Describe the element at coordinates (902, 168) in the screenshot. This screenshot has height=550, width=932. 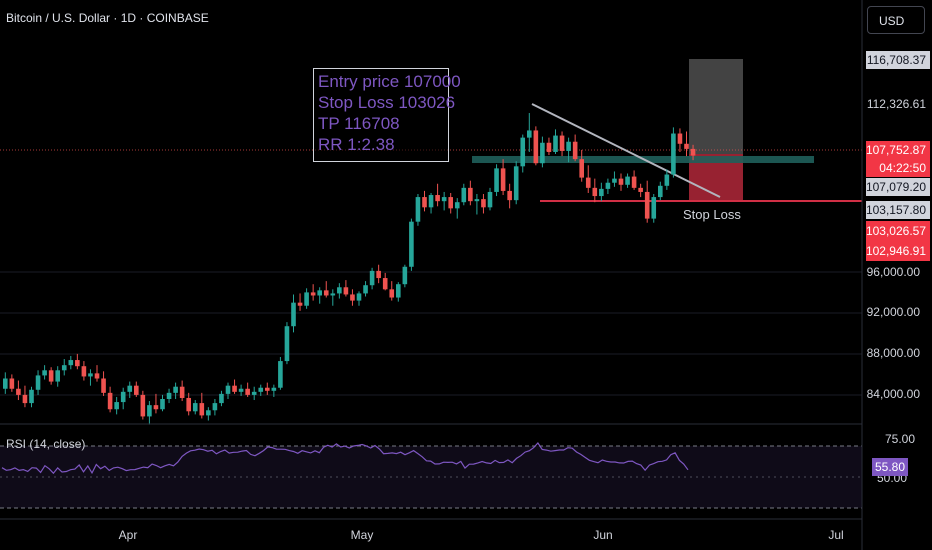
I see `countdown-text: 04:22:50` at that location.